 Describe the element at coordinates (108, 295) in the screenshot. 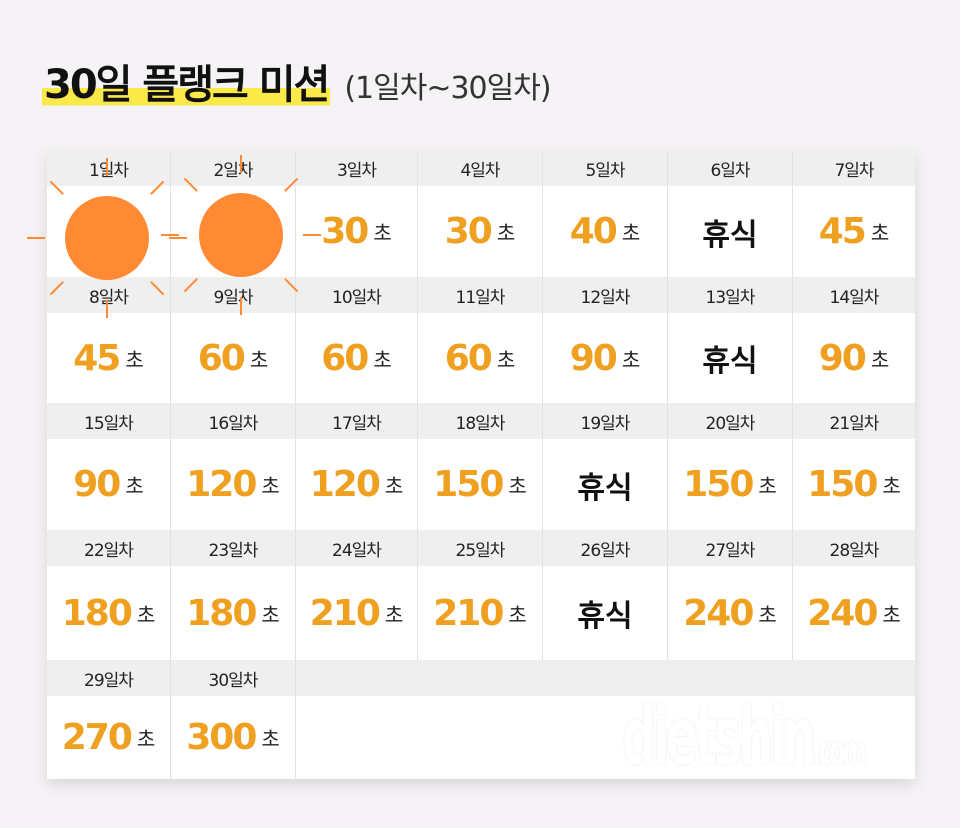

I see `day-label: 8일차` at that location.